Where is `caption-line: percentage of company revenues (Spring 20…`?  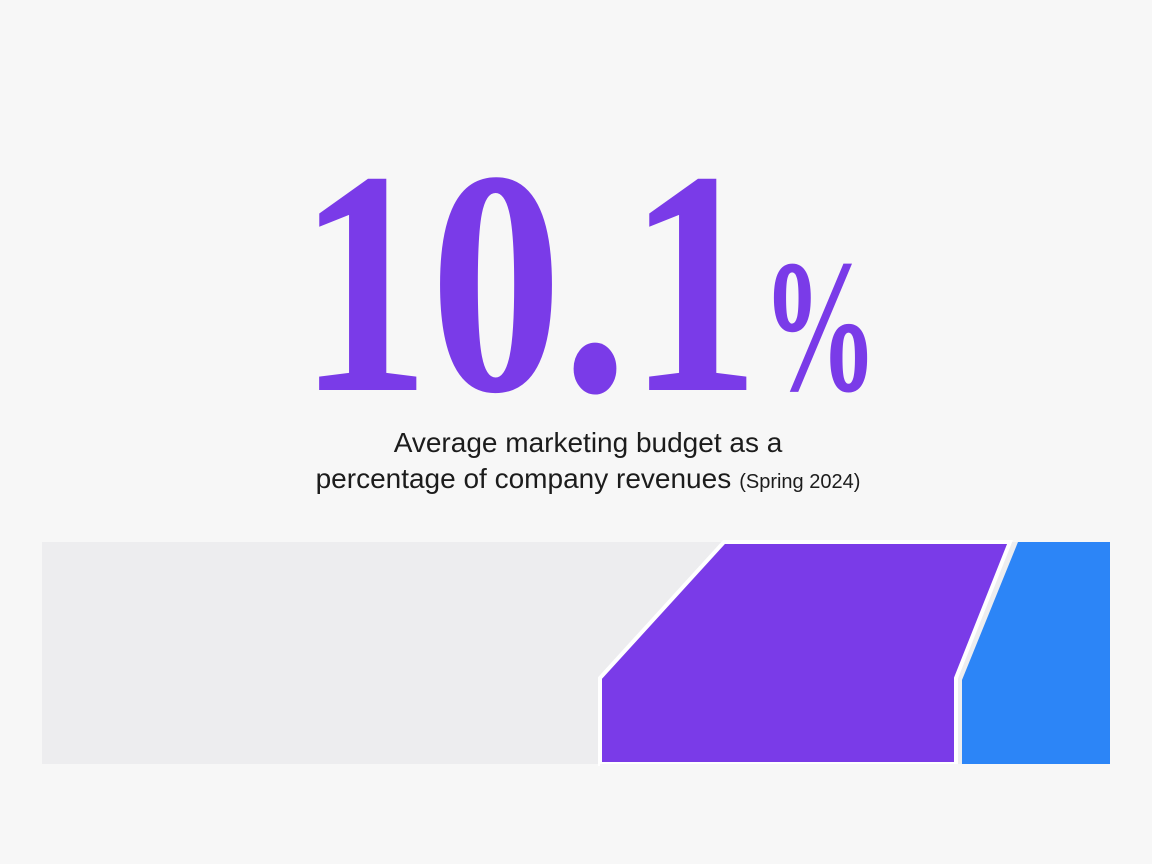
caption-line: percentage of company revenues (Spring 20… is located at coordinates (588, 478).